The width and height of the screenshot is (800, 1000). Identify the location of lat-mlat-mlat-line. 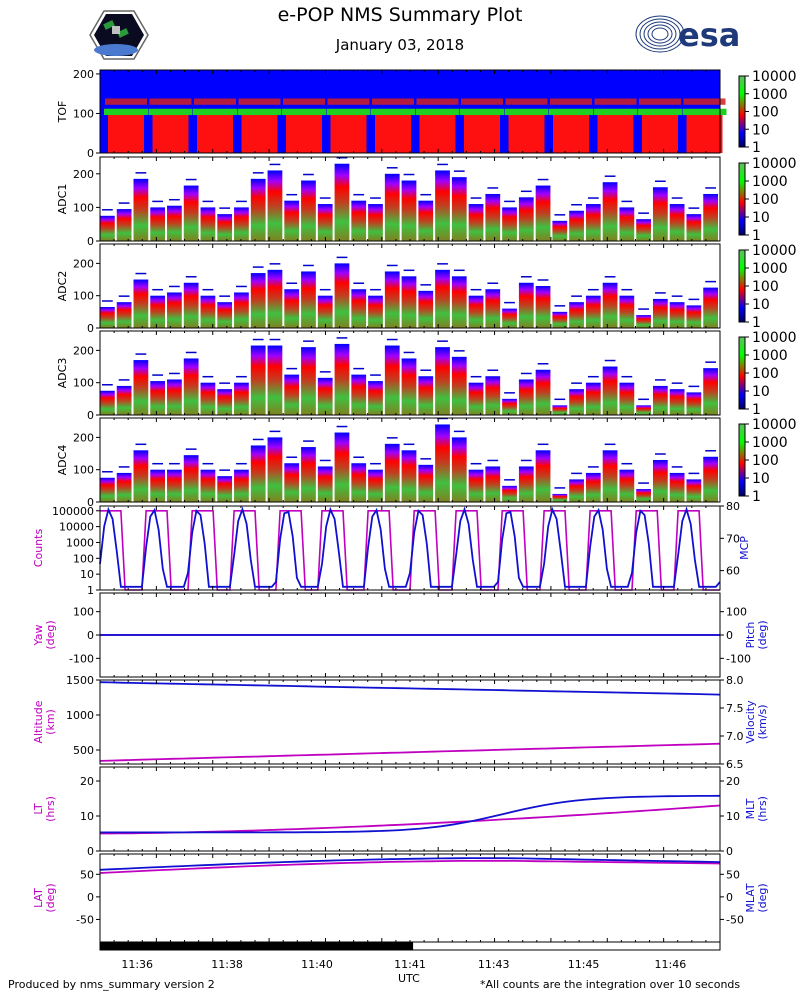
(410, 864).